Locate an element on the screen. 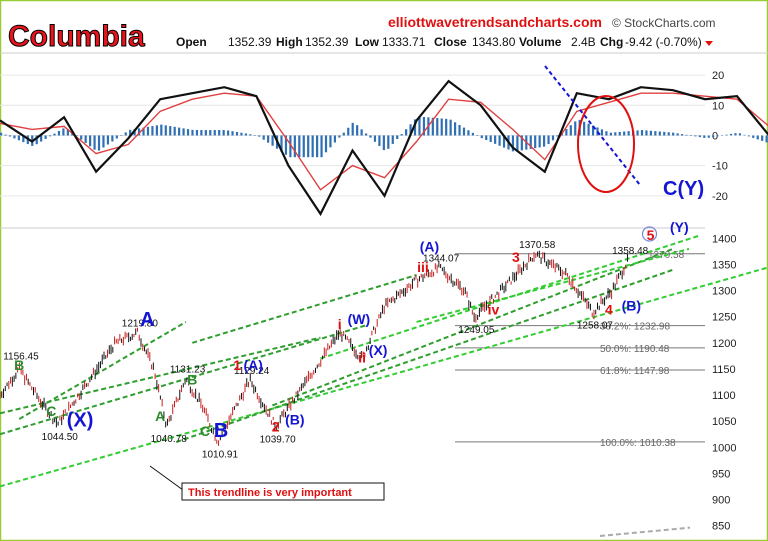 The height and width of the screenshot is (541, 768). price-value-label: 1039.70 is located at coordinates (278, 440).